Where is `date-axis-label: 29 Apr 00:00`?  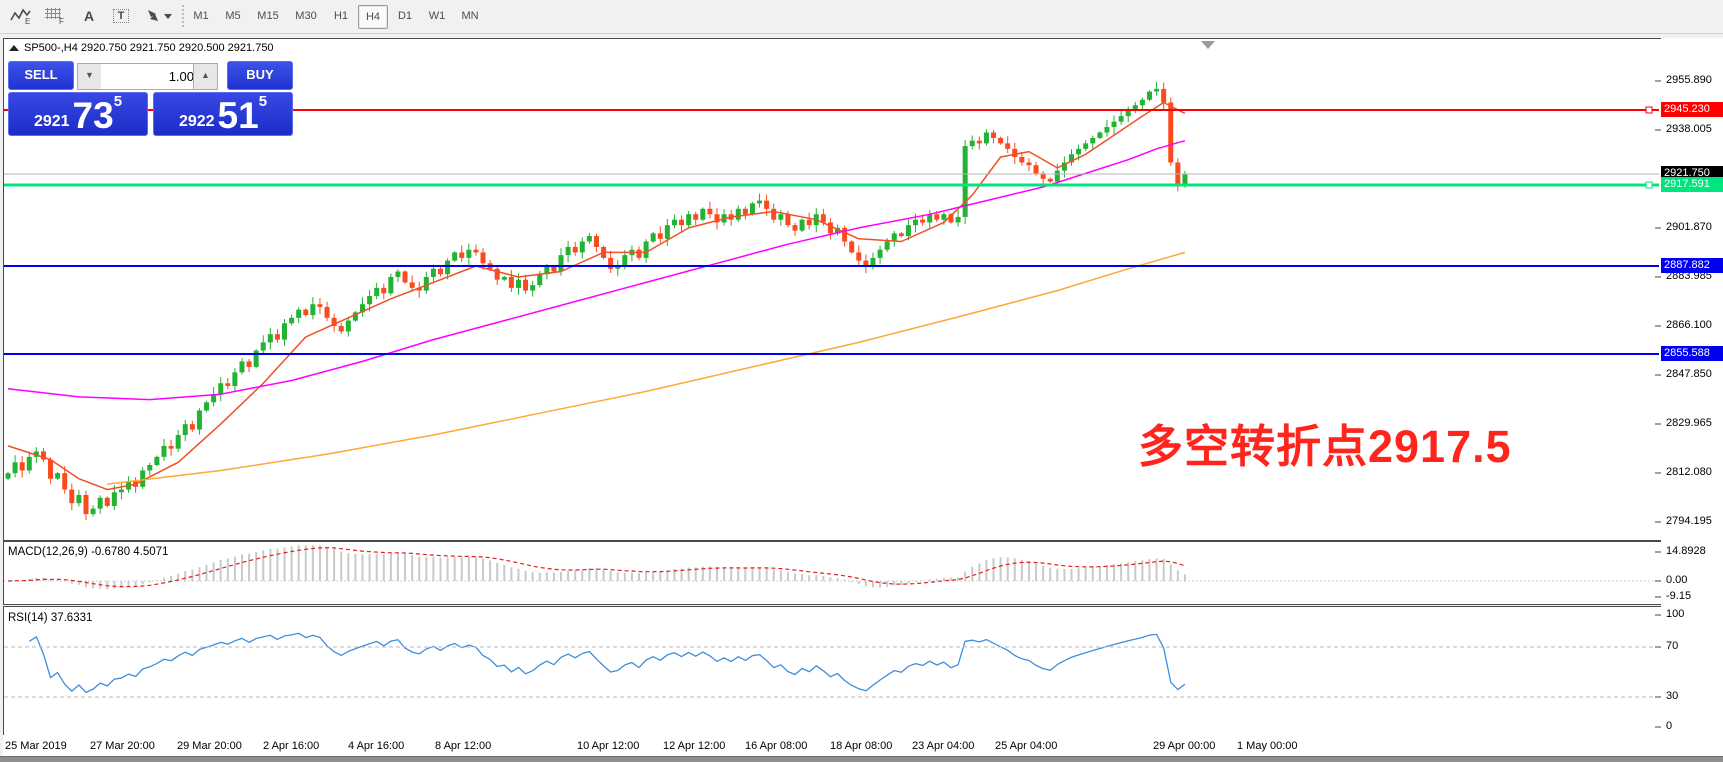 date-axis-label: 29 Apr 00:00 is located at coordinates (1184, 746).